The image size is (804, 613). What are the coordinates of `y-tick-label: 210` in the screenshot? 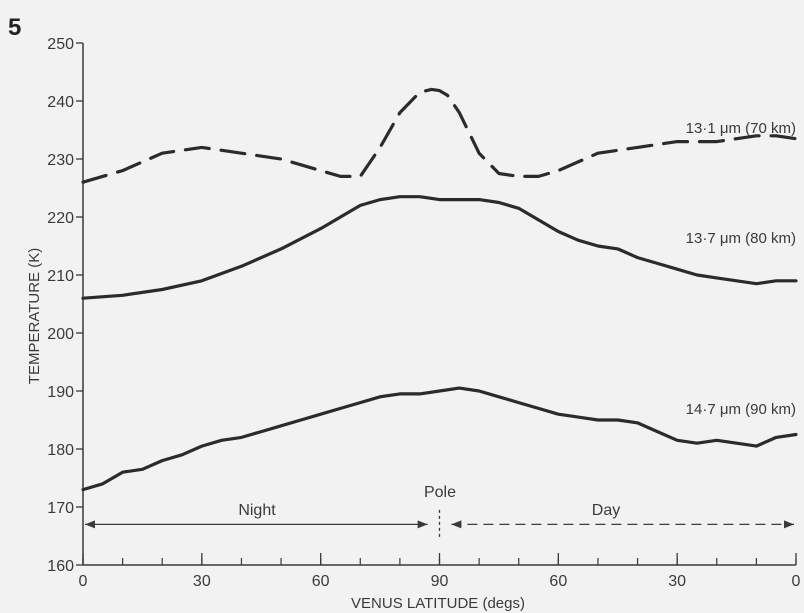 It's located at (60, 276).